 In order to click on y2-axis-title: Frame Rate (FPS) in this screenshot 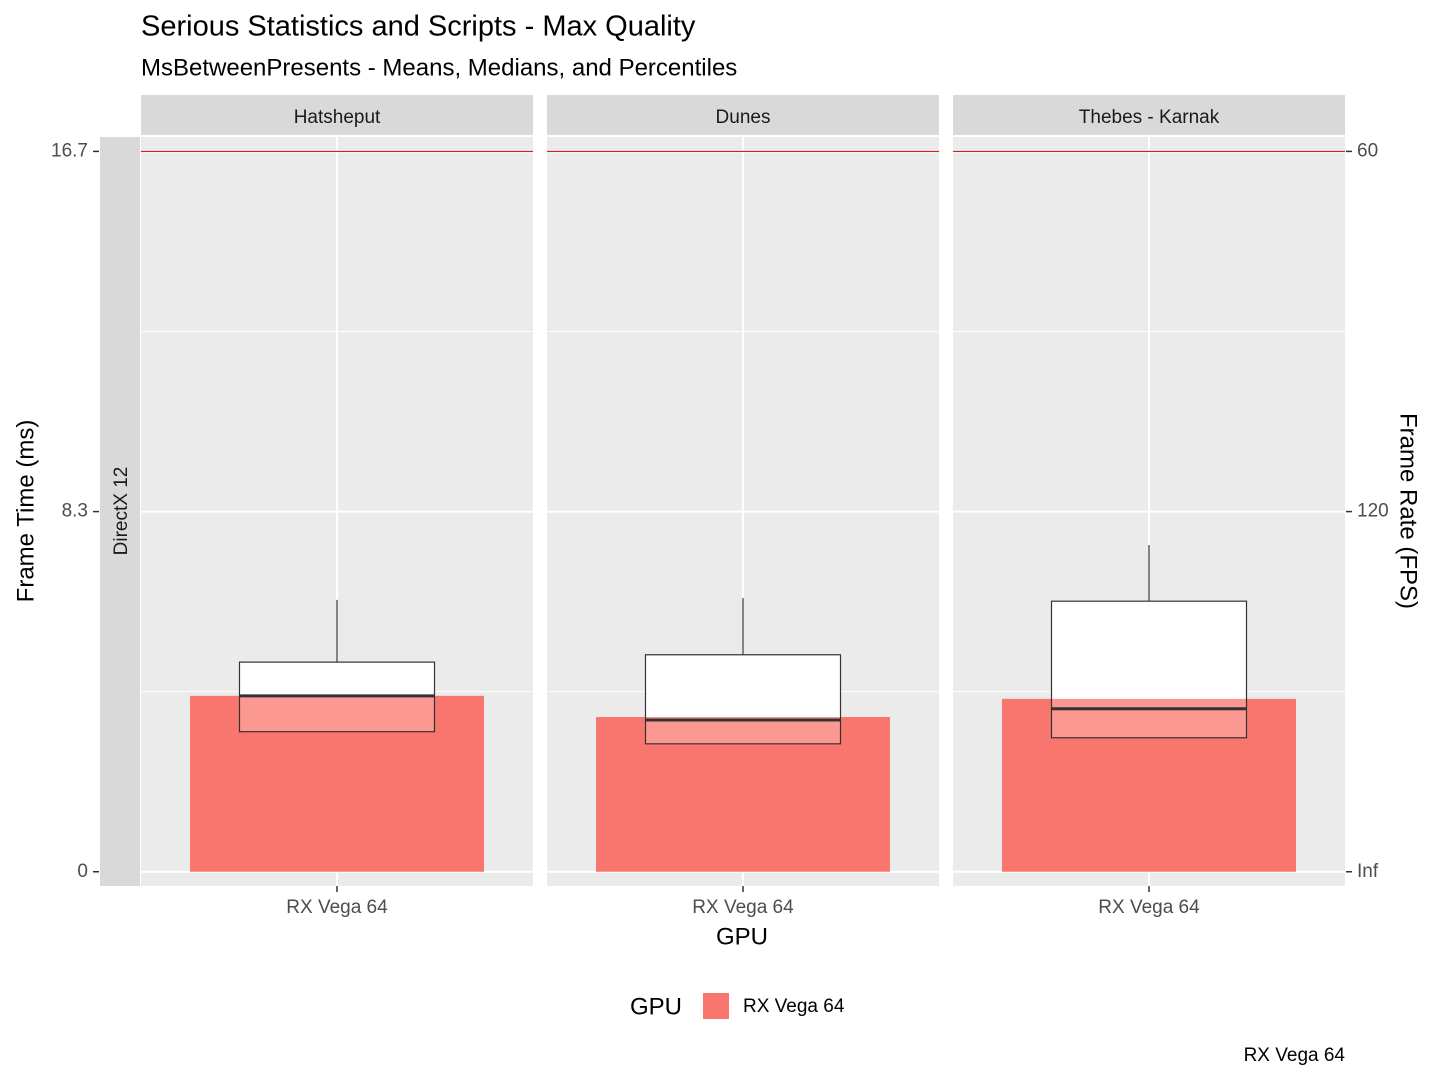, I will do `click(1408, 511)`.